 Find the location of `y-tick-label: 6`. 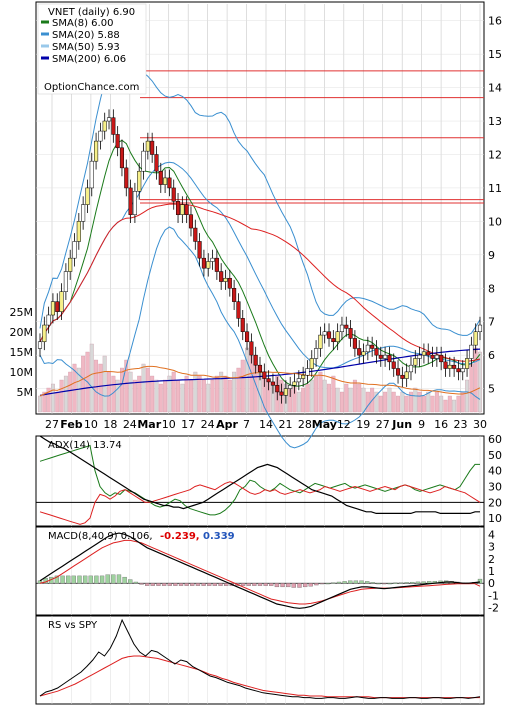

y-tick-label: 6 is located at coordinates (491, 355).